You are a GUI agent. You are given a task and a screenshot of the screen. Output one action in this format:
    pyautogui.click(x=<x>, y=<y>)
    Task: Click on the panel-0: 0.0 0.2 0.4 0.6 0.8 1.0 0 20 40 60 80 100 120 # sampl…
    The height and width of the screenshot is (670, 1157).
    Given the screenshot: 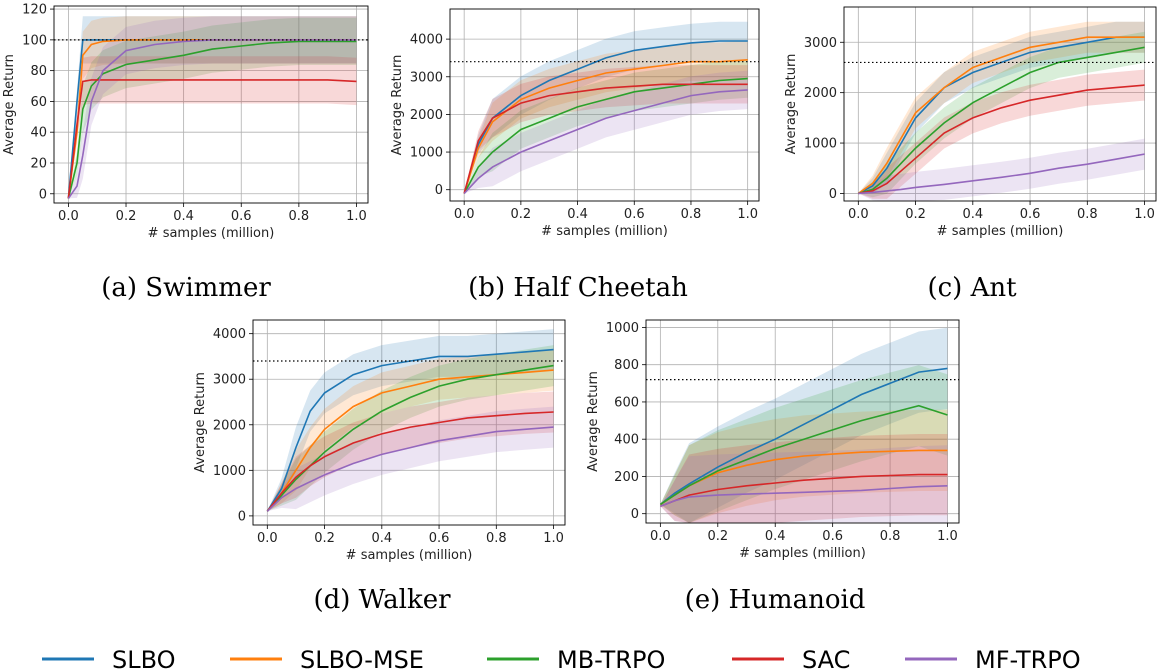 What is the action you would take?
    pyautogui.click(x=185, y=122)
    